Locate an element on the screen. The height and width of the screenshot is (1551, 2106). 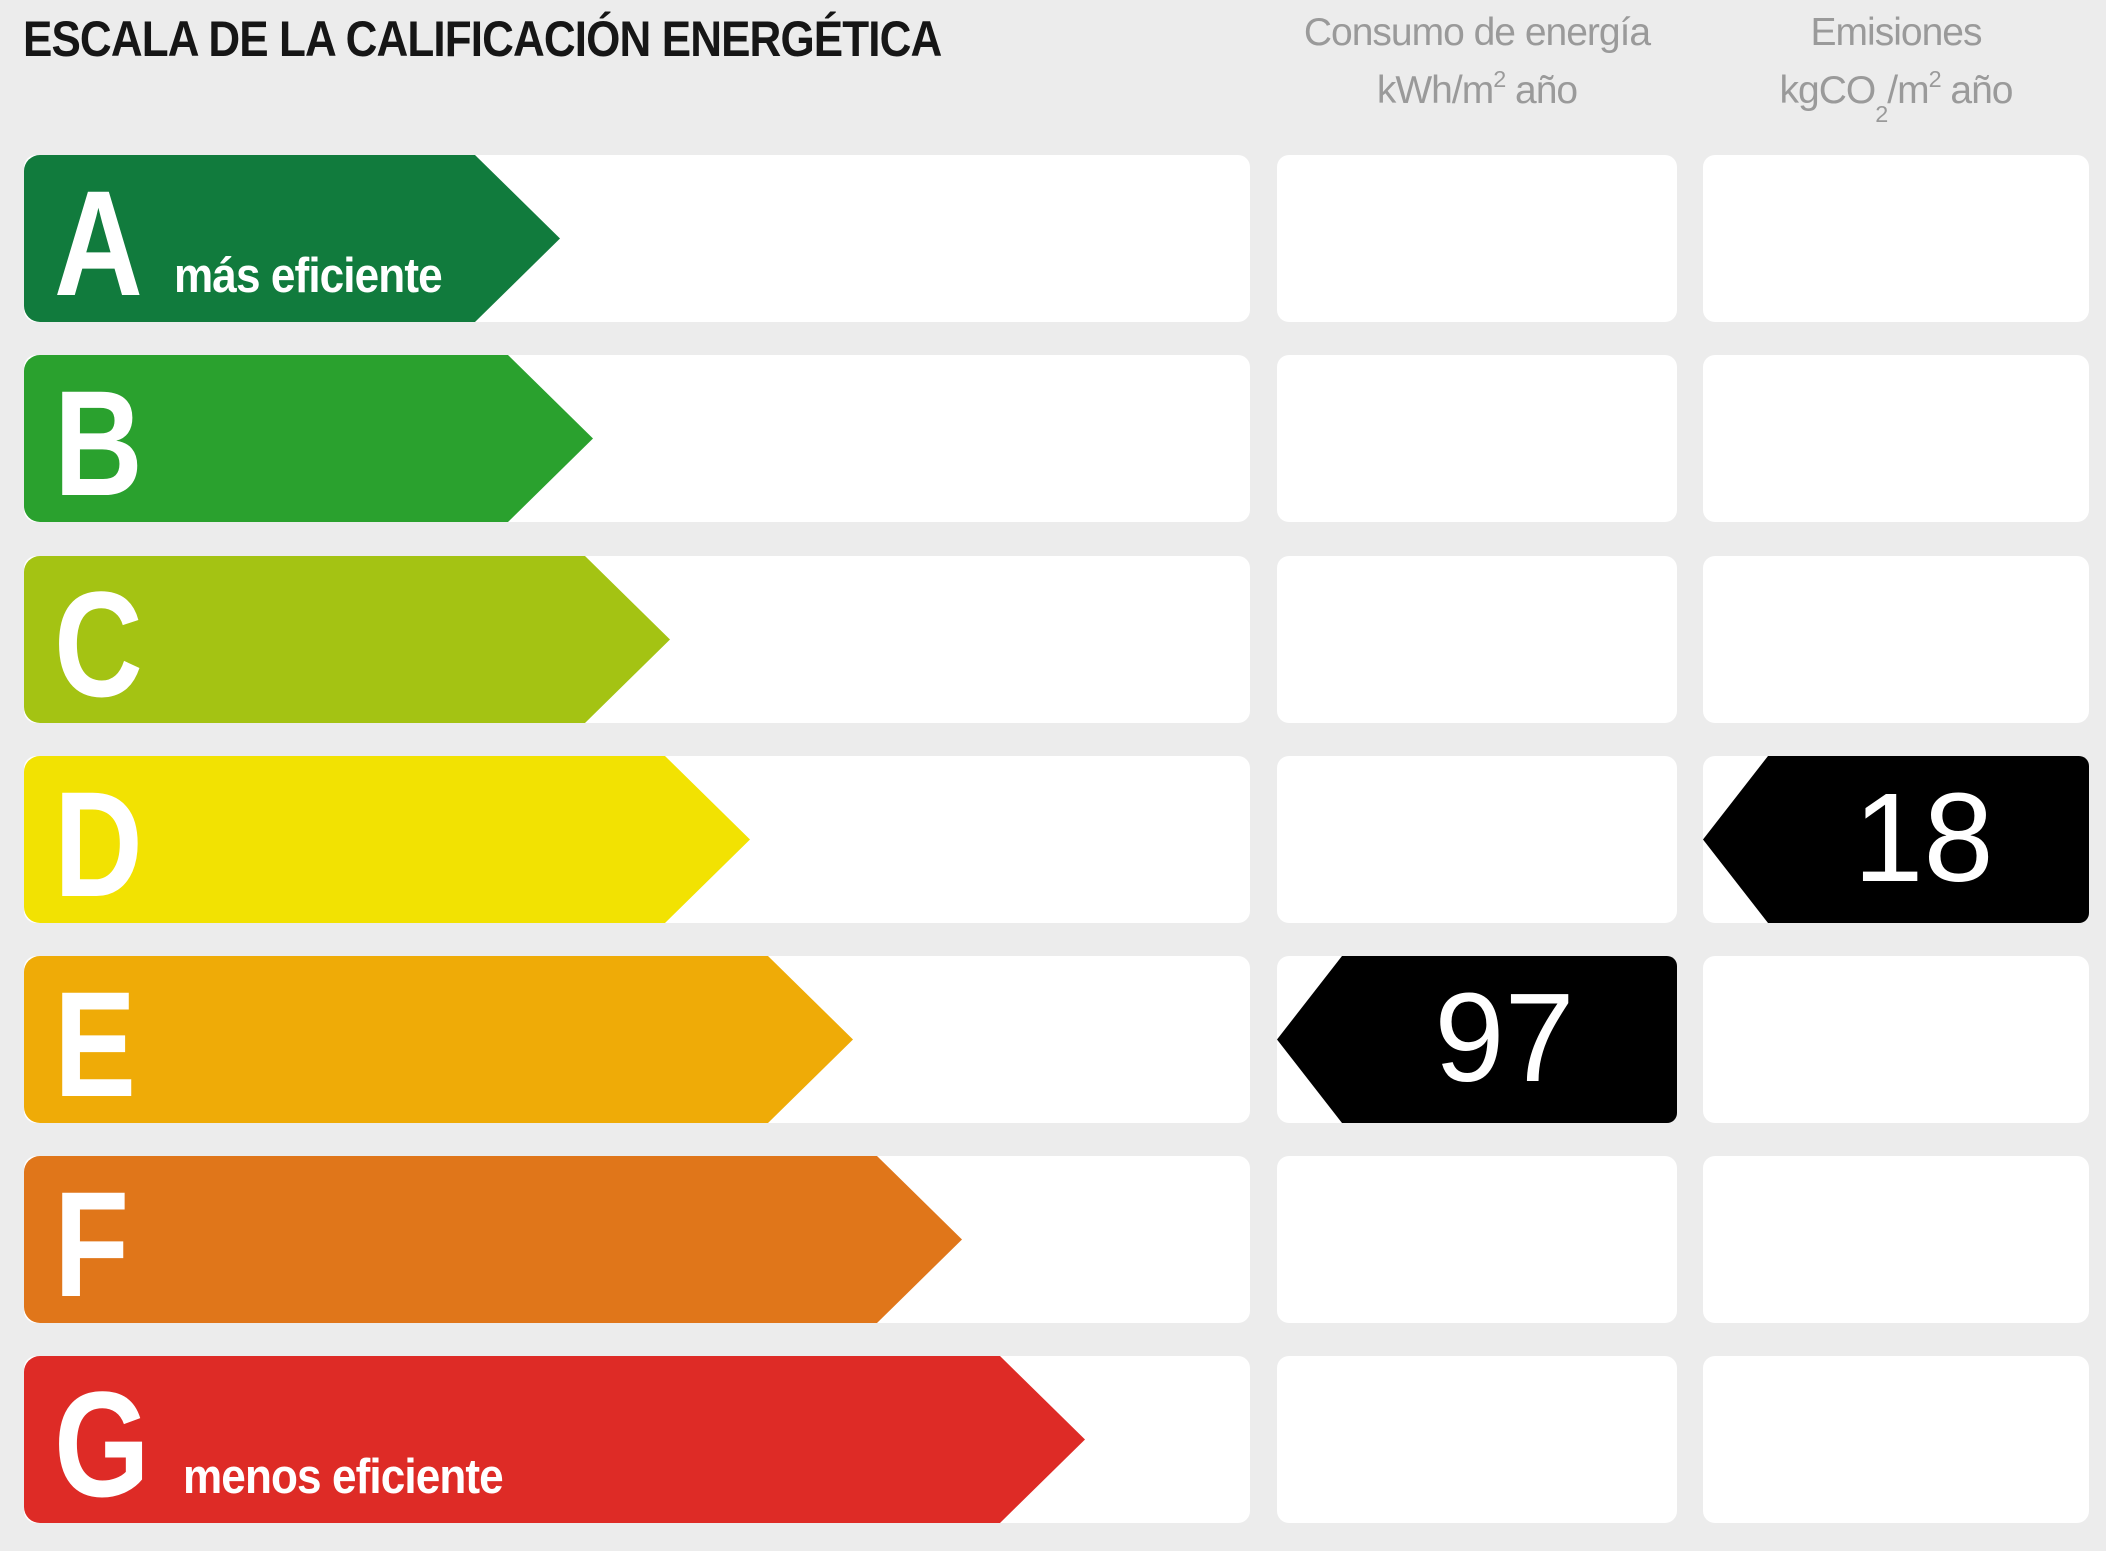
rating-bar-f: F is located at coordinates (493, 1239).